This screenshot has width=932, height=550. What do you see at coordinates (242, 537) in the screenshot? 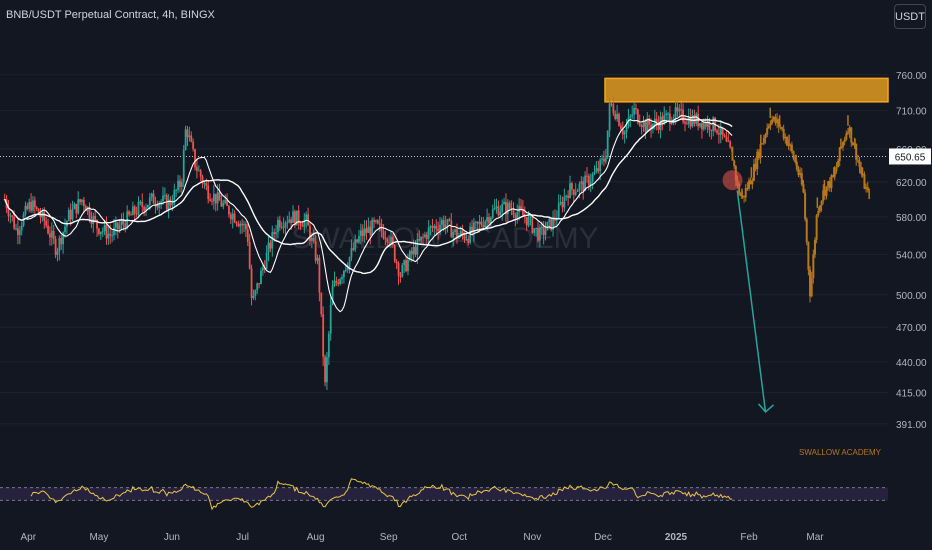
I see `x-tick-label: Jul` at bounding box center [242, 537].